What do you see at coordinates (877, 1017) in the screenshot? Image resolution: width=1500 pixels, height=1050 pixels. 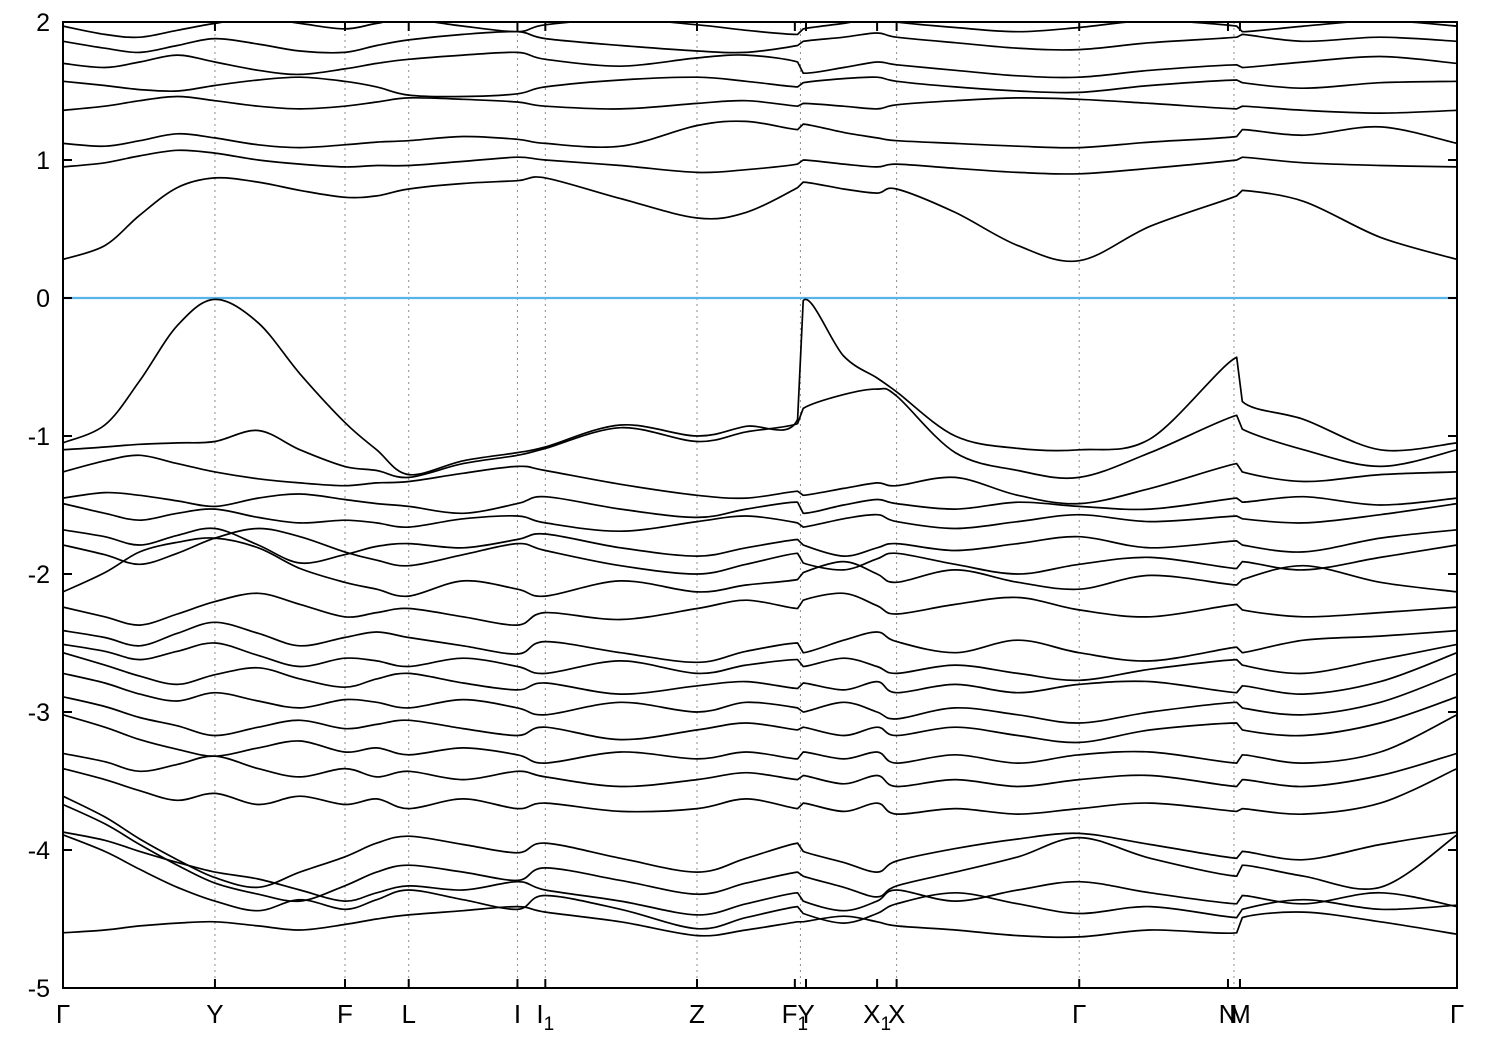 I see `k-point-label: X1` at bounding box center [877, 1017].